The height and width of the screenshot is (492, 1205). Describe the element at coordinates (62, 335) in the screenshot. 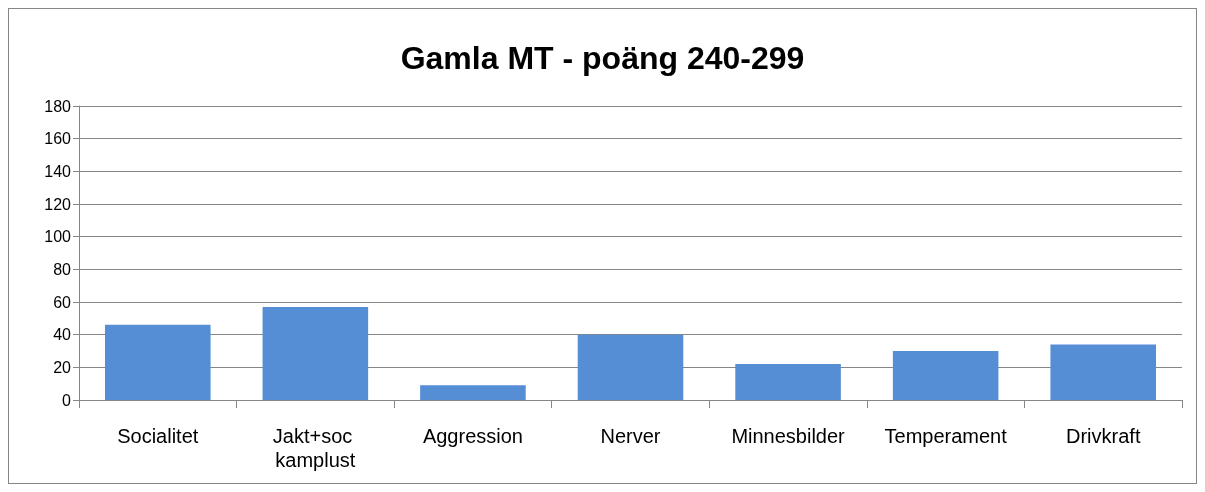

I see `y-tick-label: 40` at that location.